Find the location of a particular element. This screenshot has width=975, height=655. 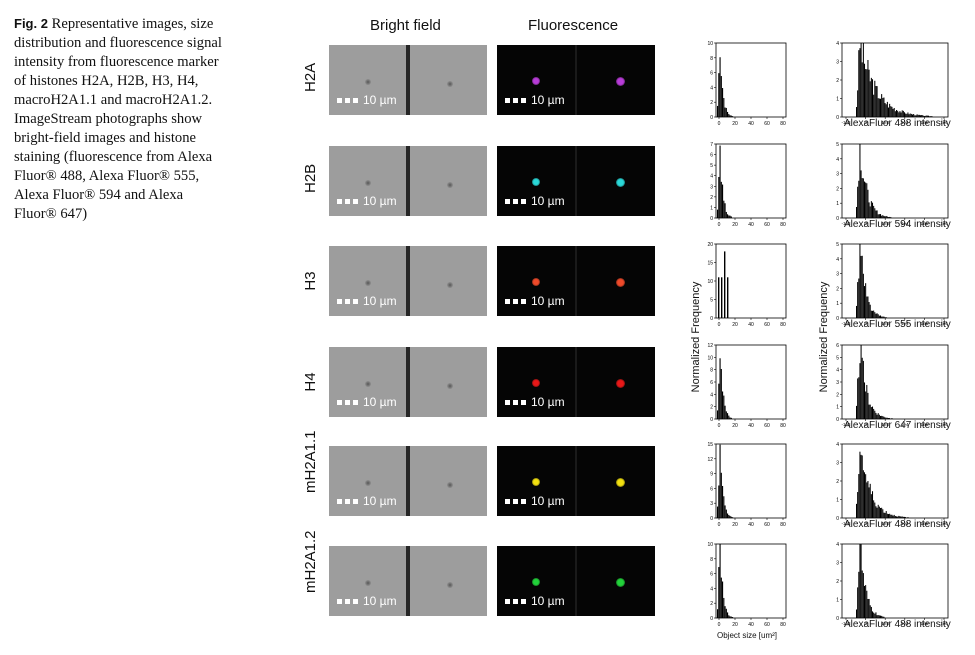

fluorescent-spot is located at coordinates (536, 282).